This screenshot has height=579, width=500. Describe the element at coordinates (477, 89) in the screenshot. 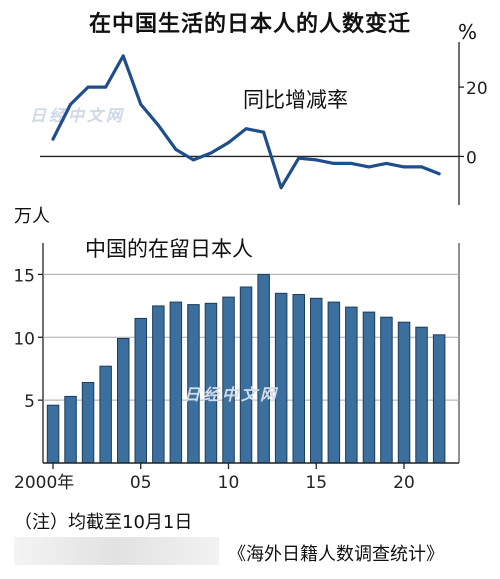

I see `rate-y-tick-label: 20` at that location.